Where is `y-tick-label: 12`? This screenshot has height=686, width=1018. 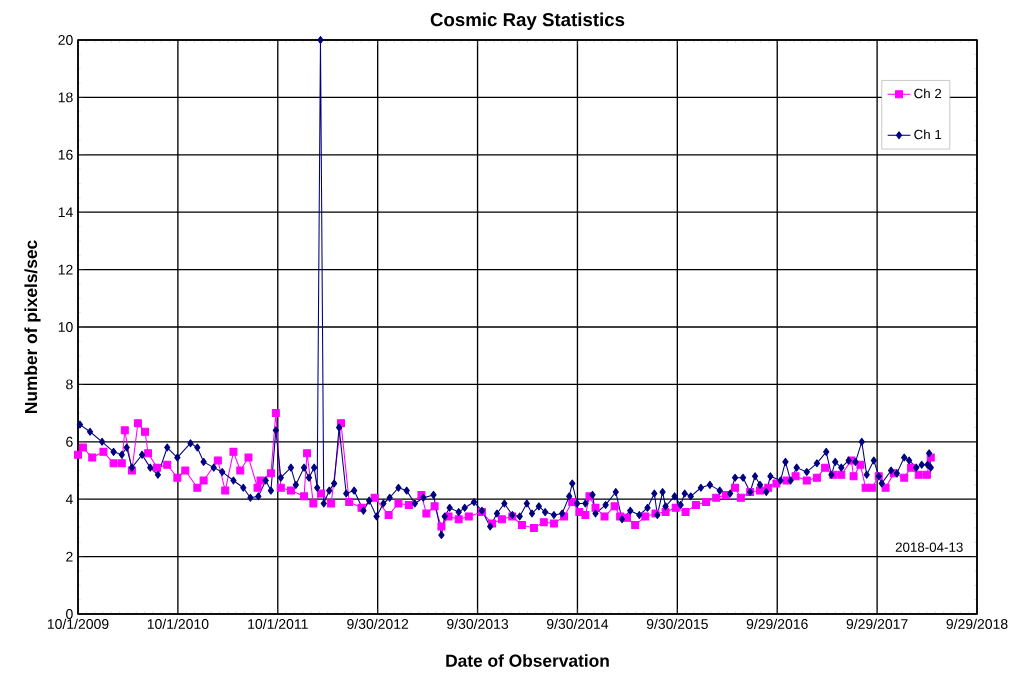 y-tick-label: 12 is located at coordinates (65, 269).